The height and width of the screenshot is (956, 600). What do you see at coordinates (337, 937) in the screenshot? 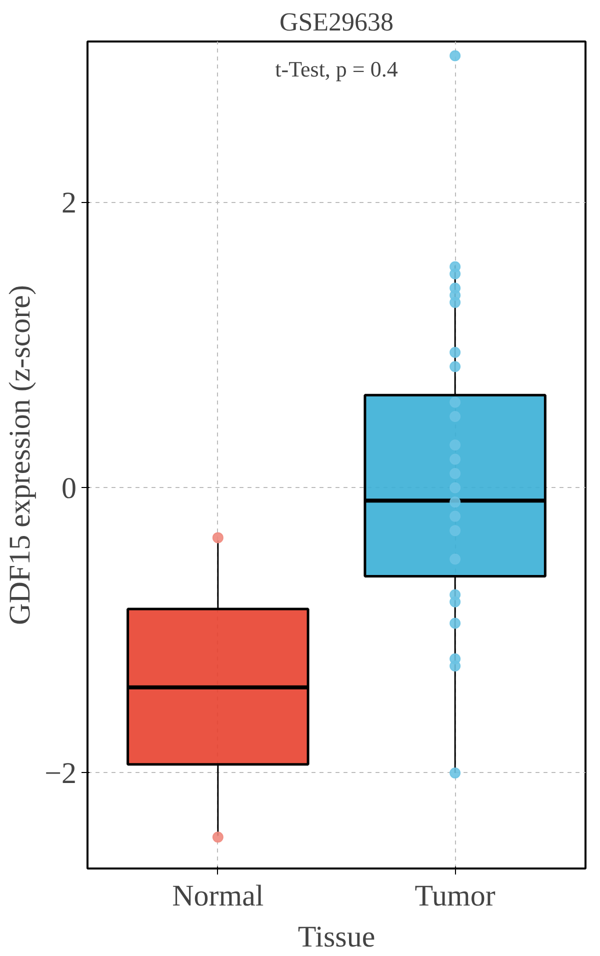
I see `x-axis-title: Tissue` at bounding box center [337, 937].